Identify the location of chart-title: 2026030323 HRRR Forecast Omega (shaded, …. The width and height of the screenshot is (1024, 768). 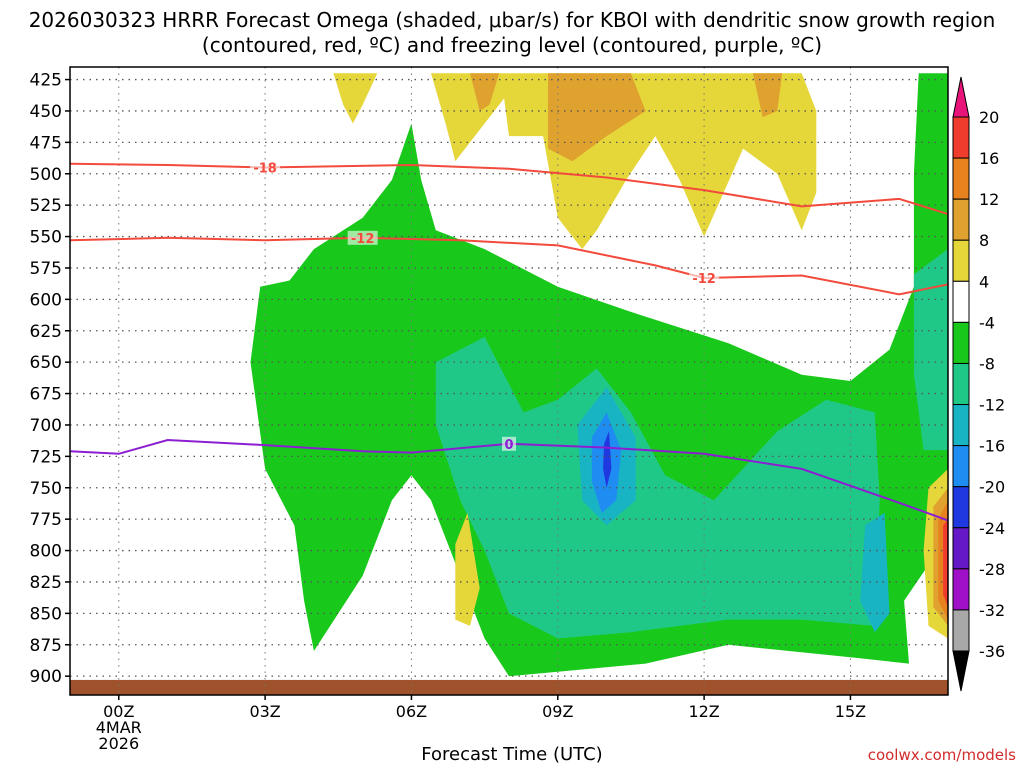
(512, 32).